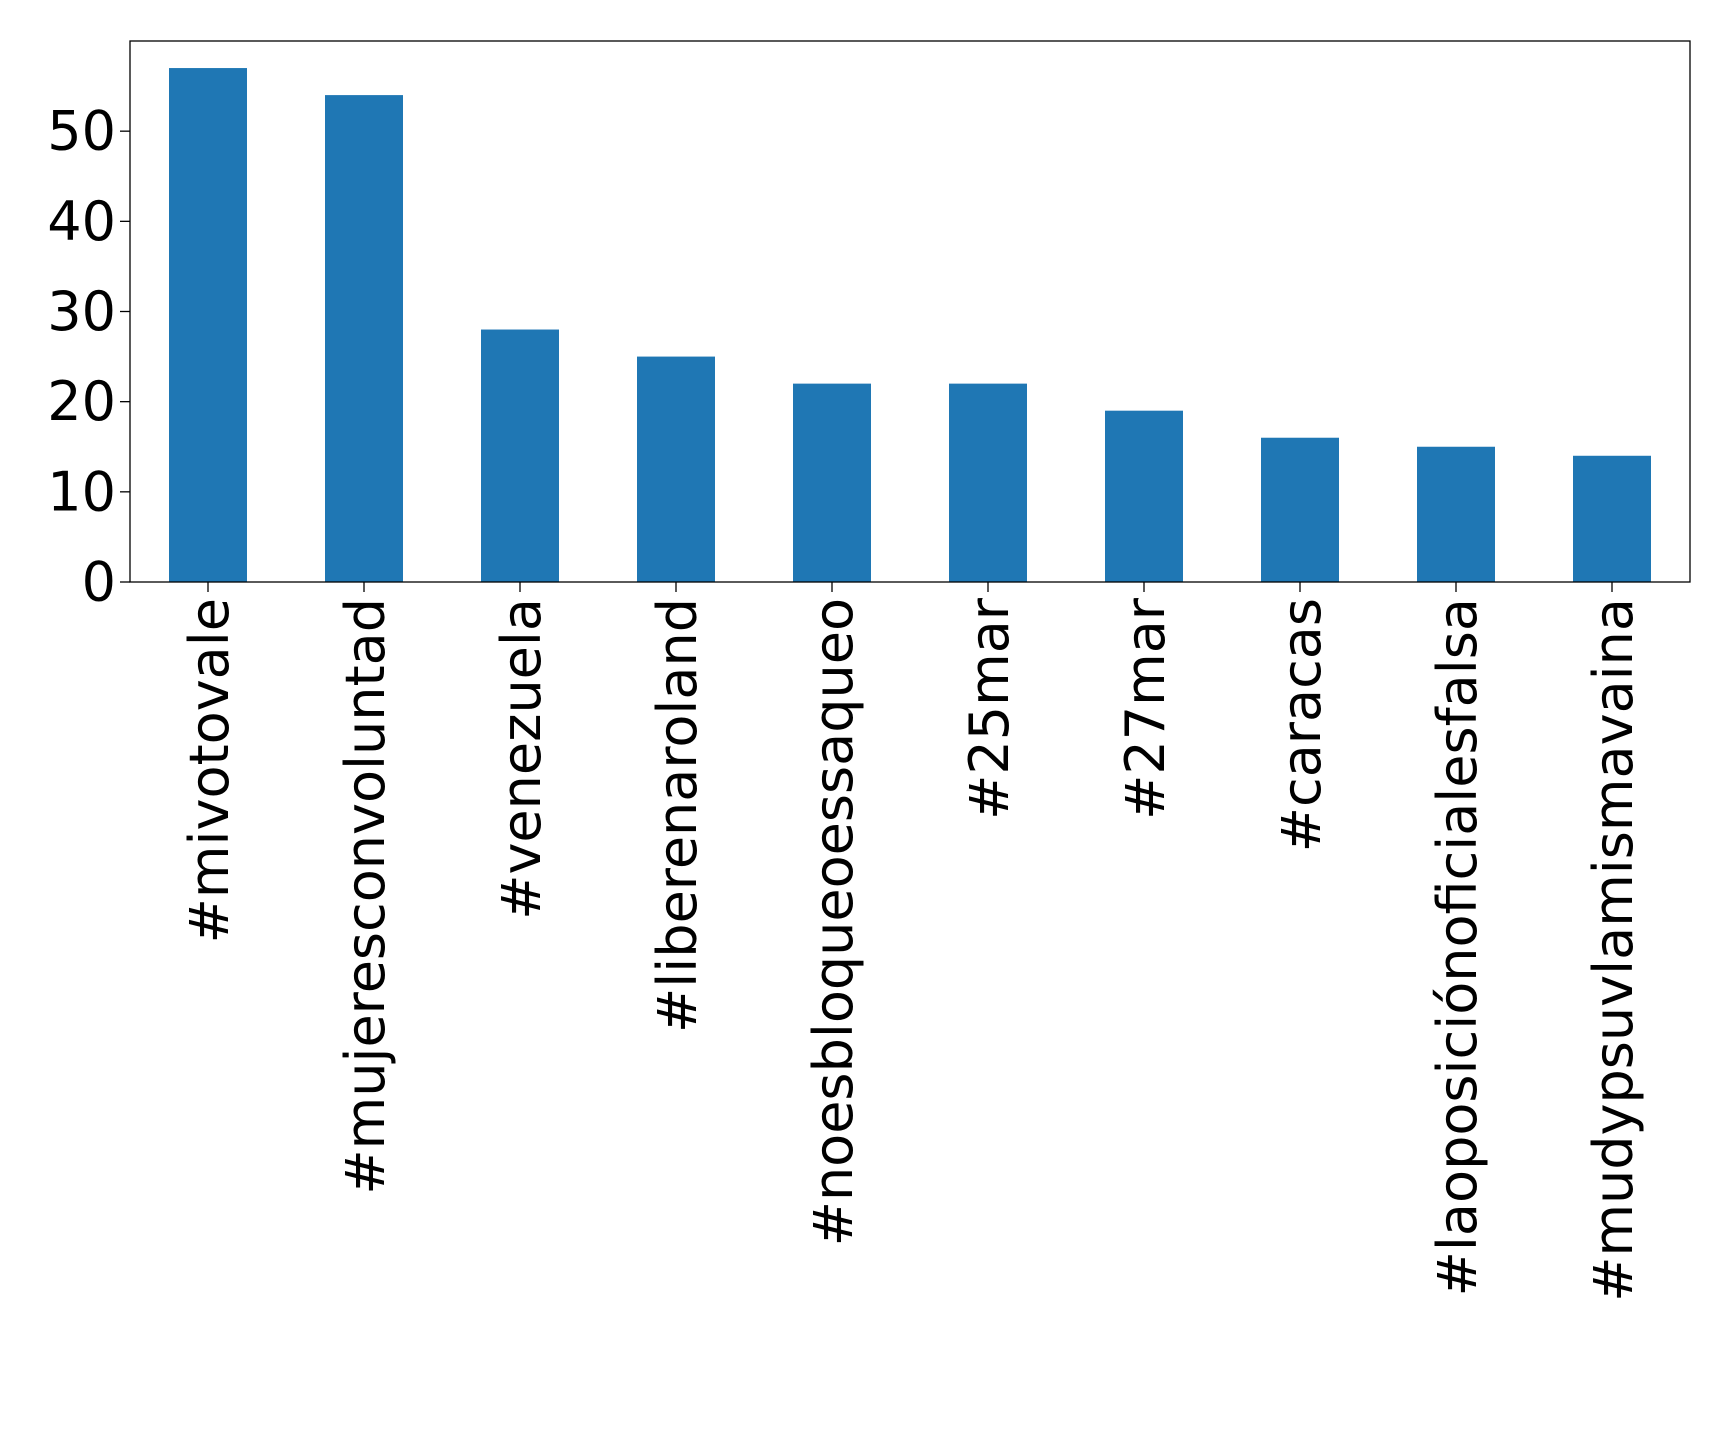 The image size is (1719, 1446). What do you see at coordinates (677, 815) in the screenshot?
I see `x-tick-label: #liberenaroland` at bounding box center [677, 815].